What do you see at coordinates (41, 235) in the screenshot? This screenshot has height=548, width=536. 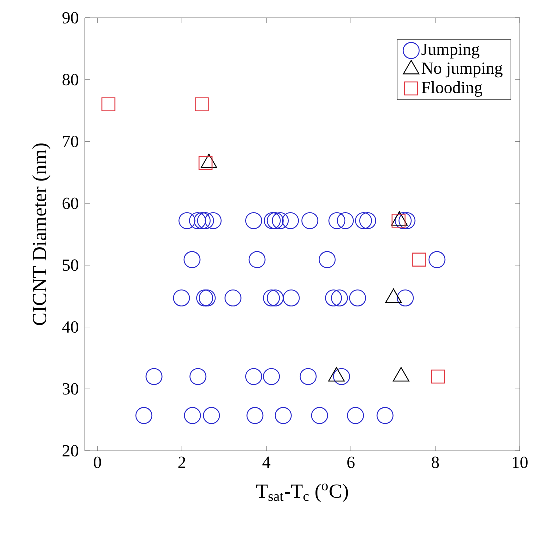 I see `y-axis-title: CICNT Diameter (nm)` at bounding box center [41, 235].